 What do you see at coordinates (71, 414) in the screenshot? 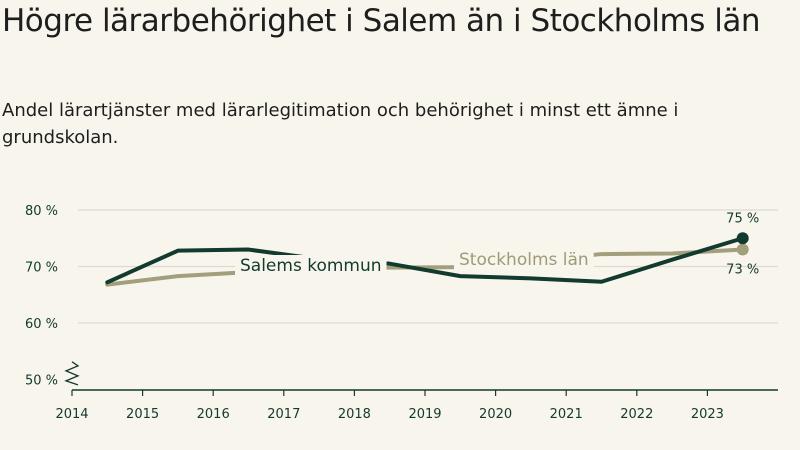
I see `x-tick-label-2014: 2014` at bounding box center [71, 414].